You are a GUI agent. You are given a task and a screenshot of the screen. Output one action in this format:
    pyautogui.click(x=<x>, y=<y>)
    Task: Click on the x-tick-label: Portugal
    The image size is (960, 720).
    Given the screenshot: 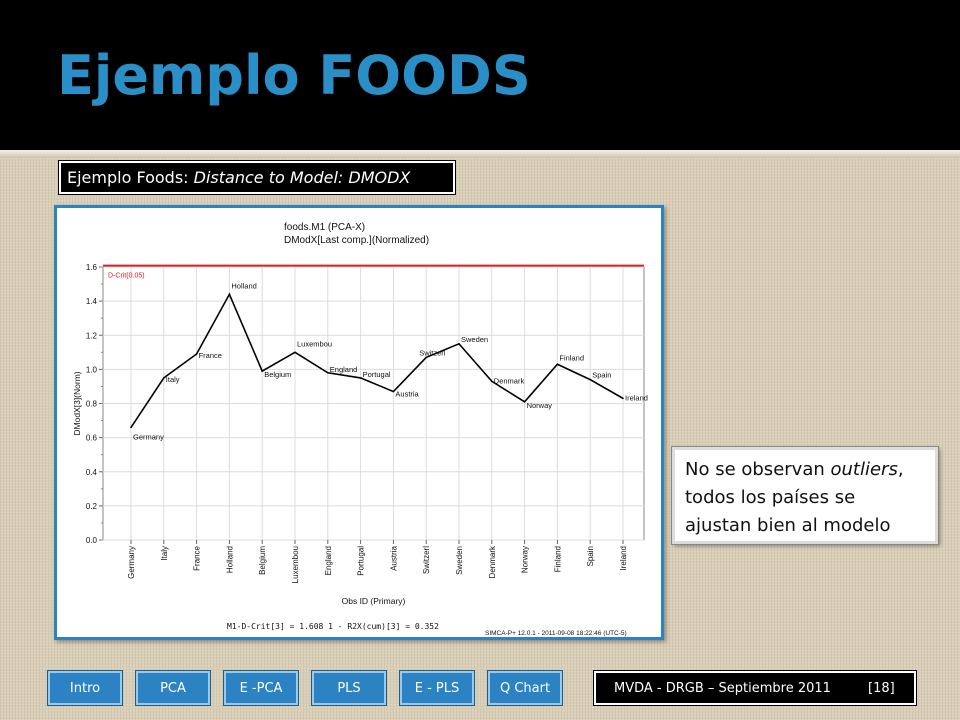 What is the action you would take?
    pyautogui.click(x=361, y=561)
    